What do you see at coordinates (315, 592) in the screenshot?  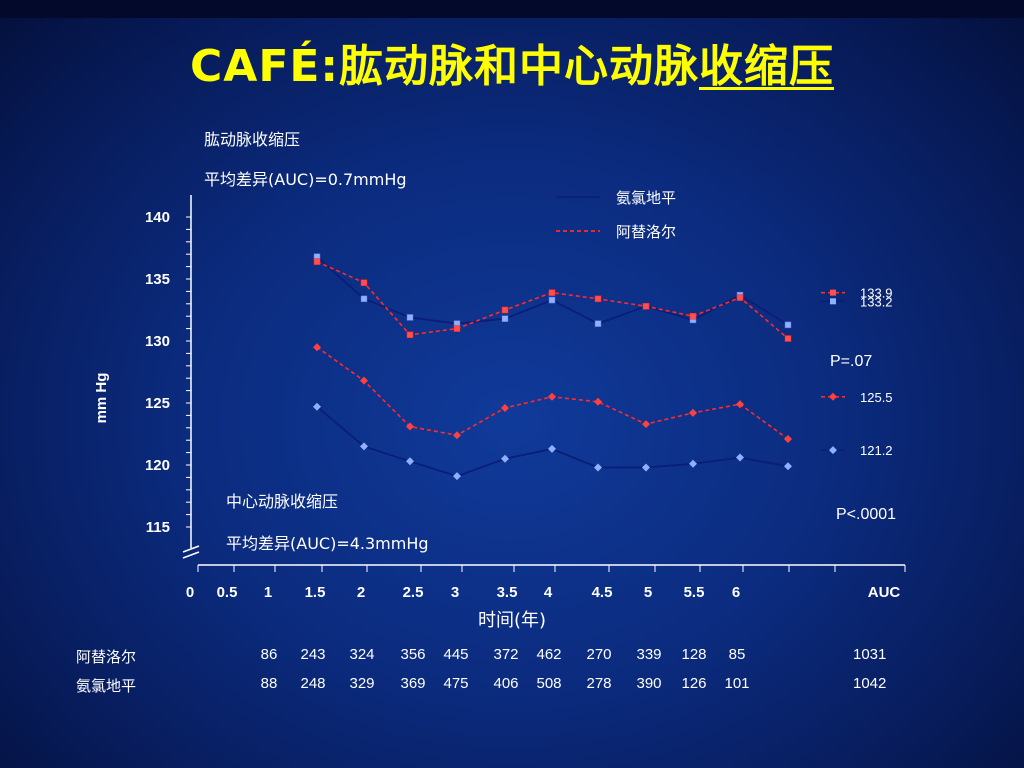 I see `x-tick-label: 1.5` at bounding box center [315, 592].